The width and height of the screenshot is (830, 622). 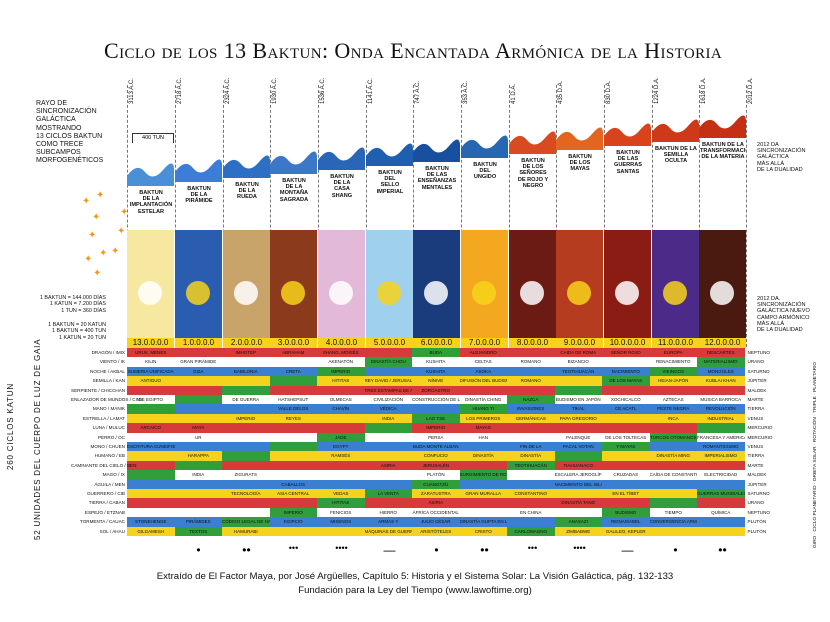 I want to click on table-cell: NACIMIENTO, so click(x=625, y=371).